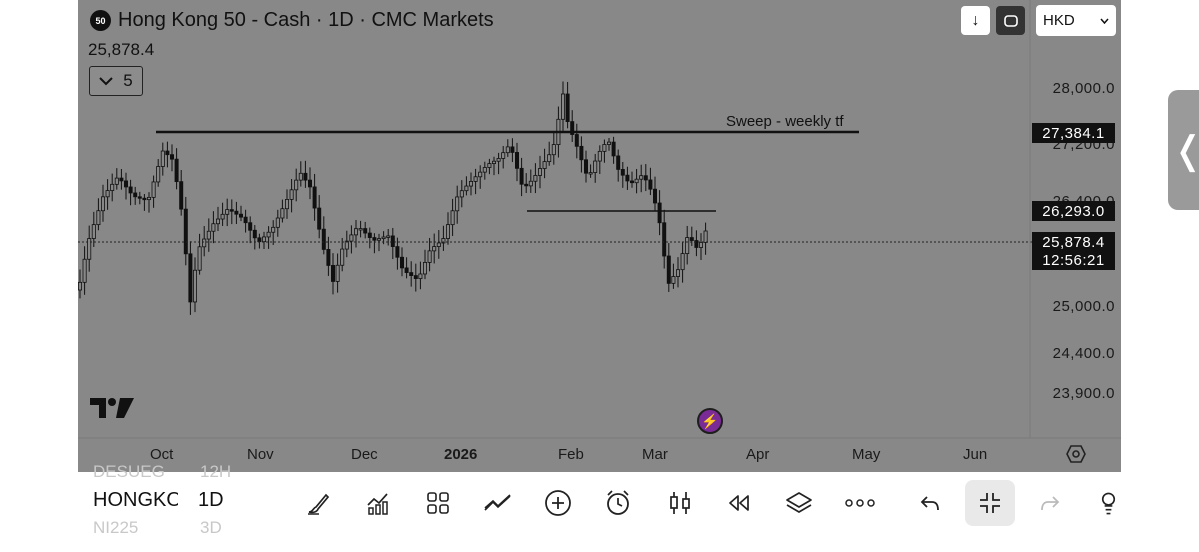 This screenshot has width=1199, height=552. What do you see at coordinates (216, 471) in the screenshot?
I see `ghost-interval-above: 12H` at bounding box center [216, 471].